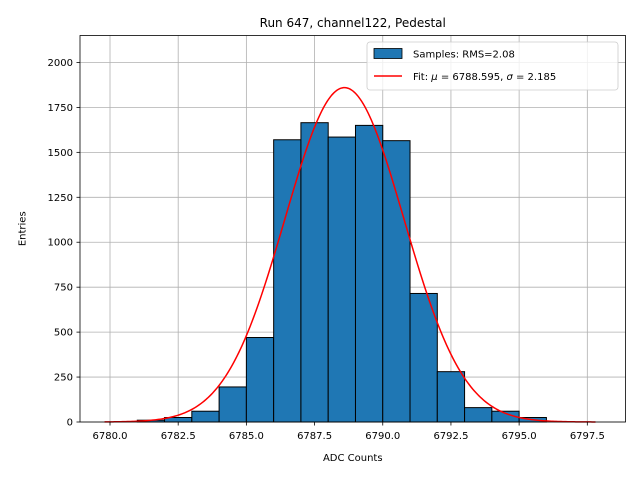 This screenshot has height=480, width=640. I want to click on y-tick-label-2: 500, so click(63, 333).